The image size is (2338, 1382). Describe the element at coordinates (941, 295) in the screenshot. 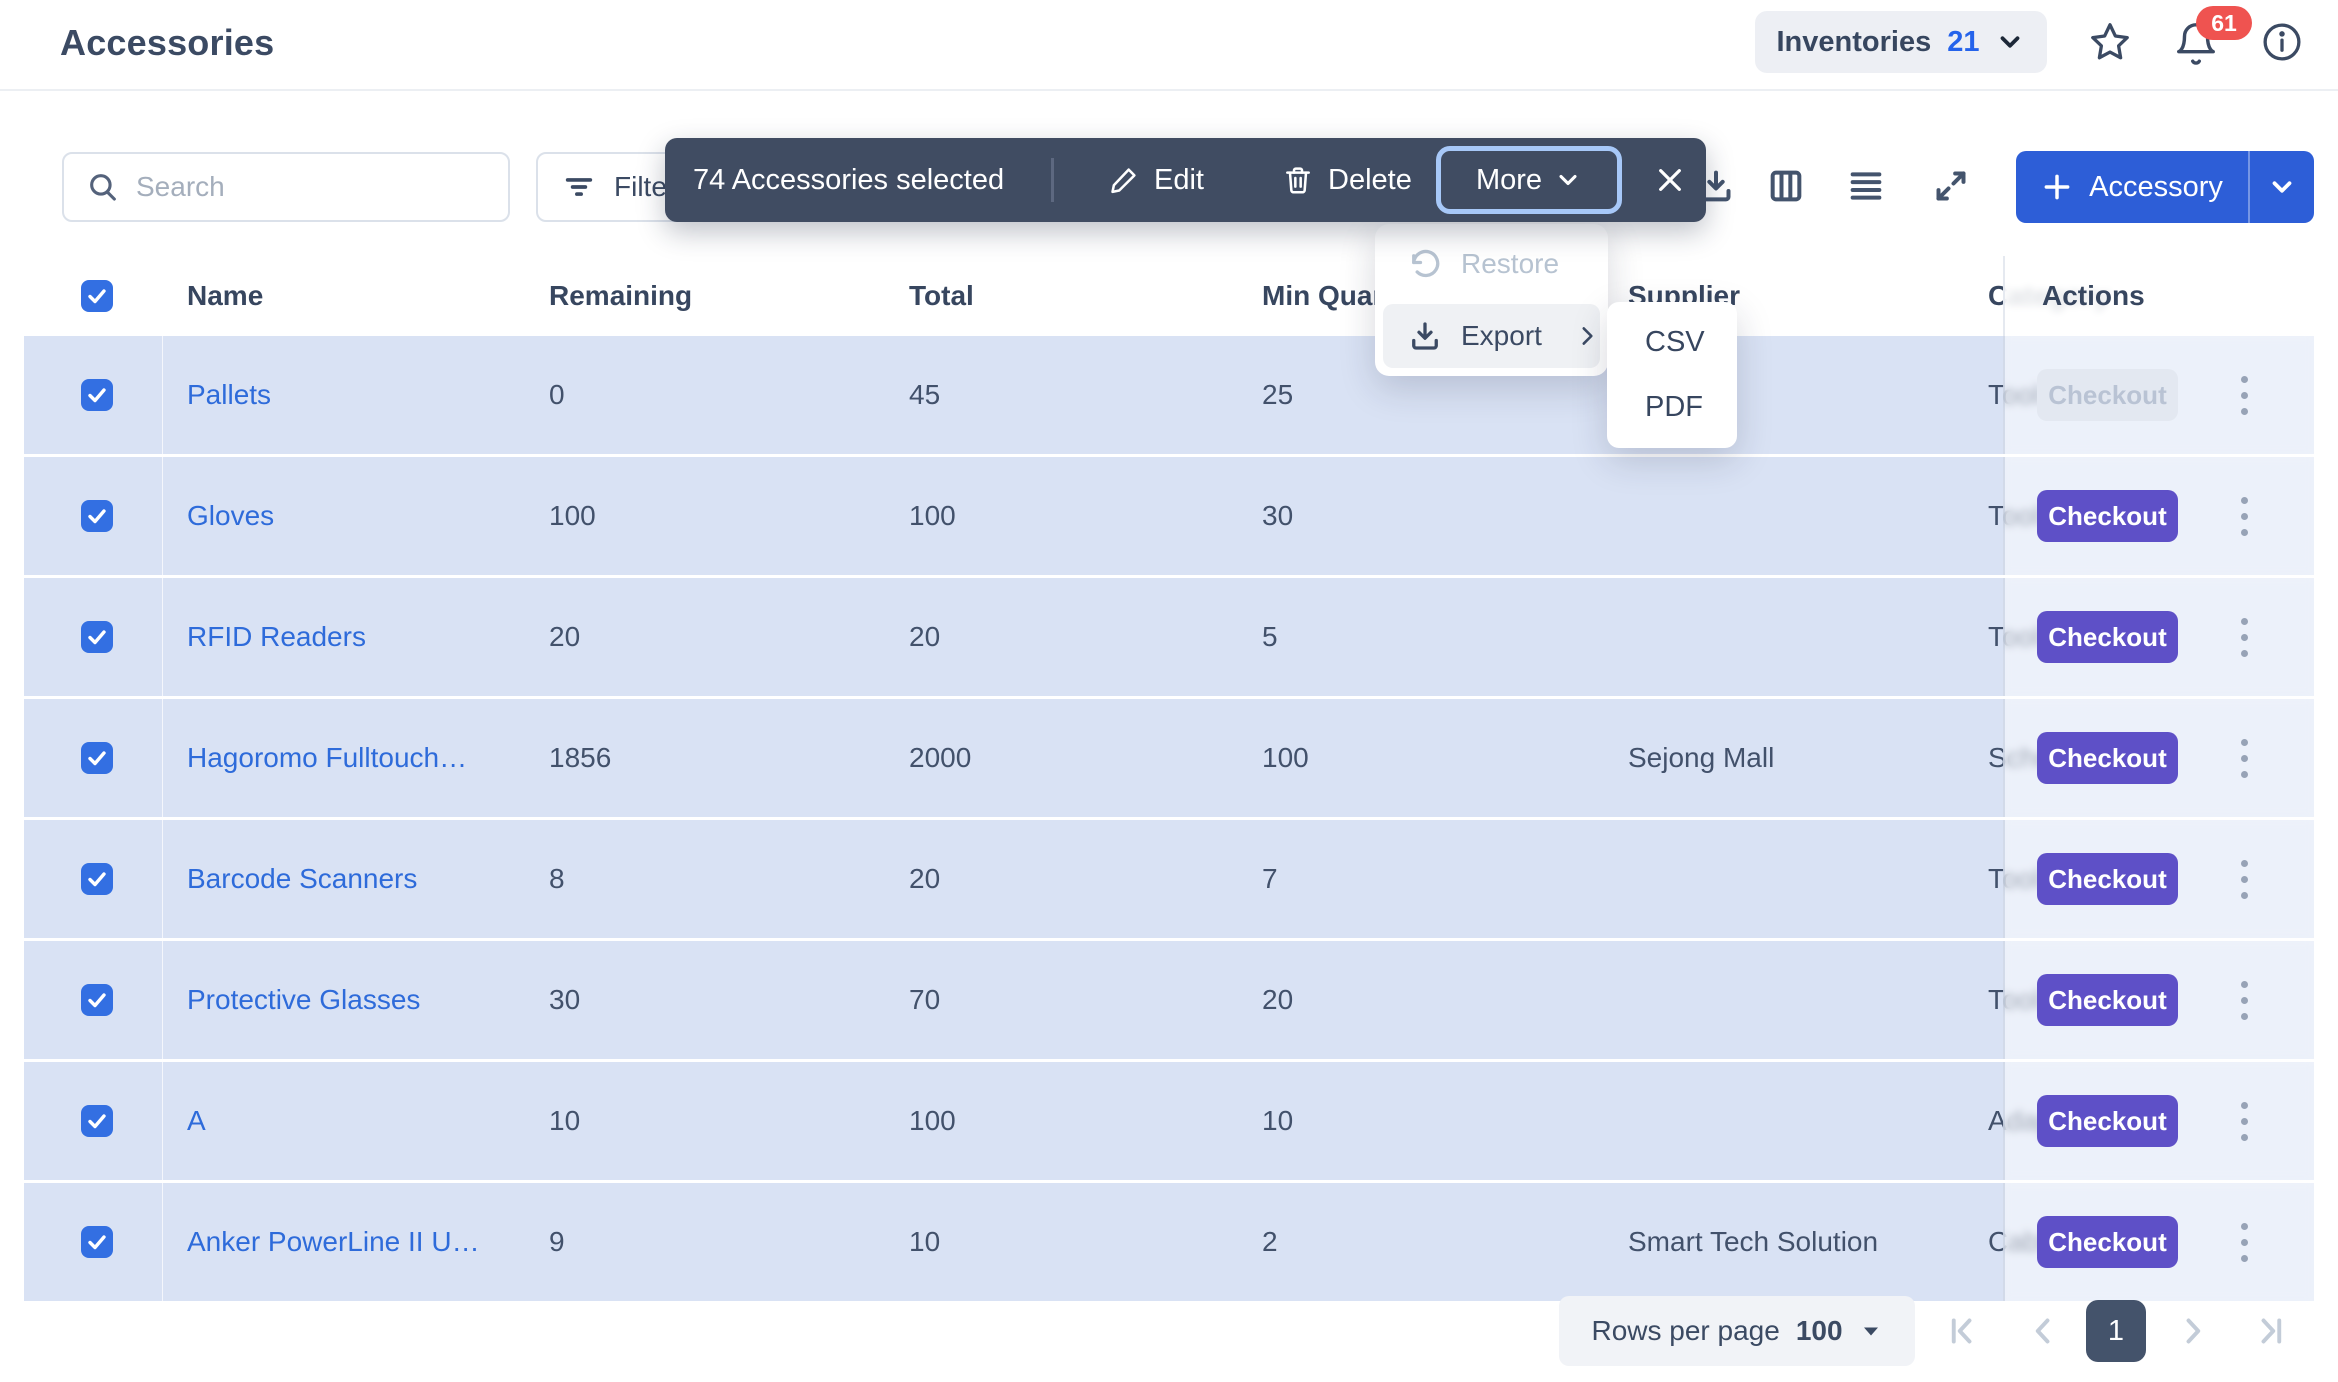

I see `column-header-total: Total` at that location.